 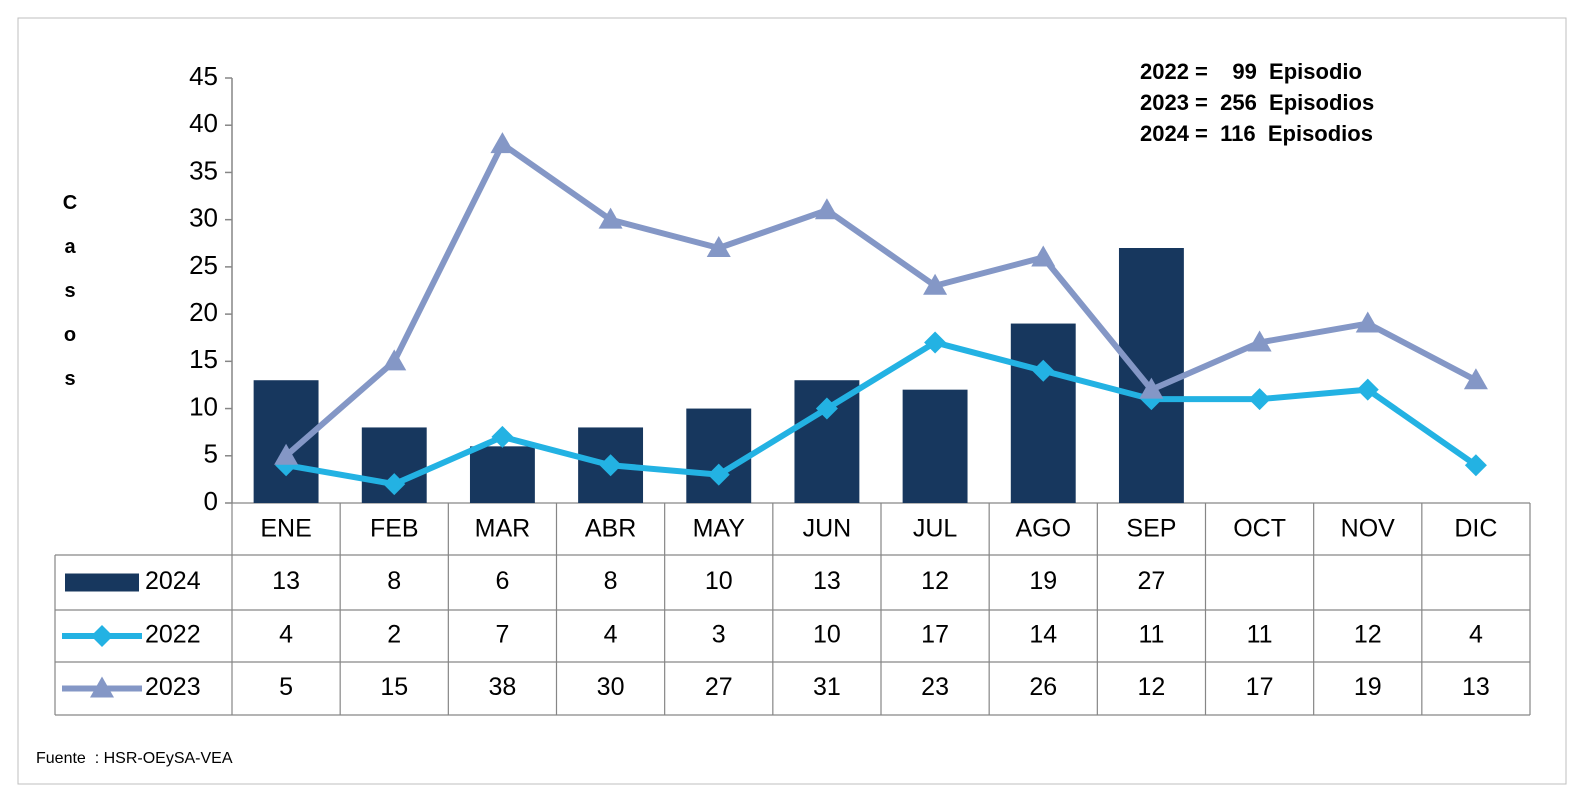 What do you see at coordinates (1475, 529) in the screenshot?
I see `x-tick-label: DIC` at bounding box center [1475, 529].